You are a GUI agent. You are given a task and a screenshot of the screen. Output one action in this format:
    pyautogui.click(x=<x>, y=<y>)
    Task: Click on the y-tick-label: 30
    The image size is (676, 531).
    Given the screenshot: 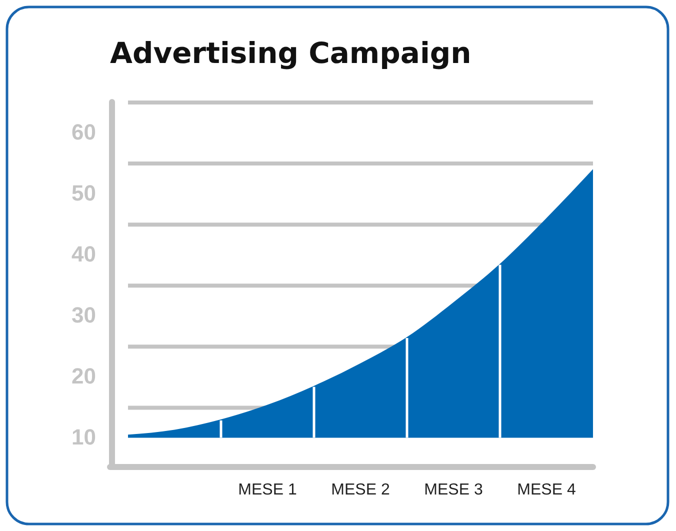 What is the action you would take?
    pyautogui.click(x=84, y=315)
    